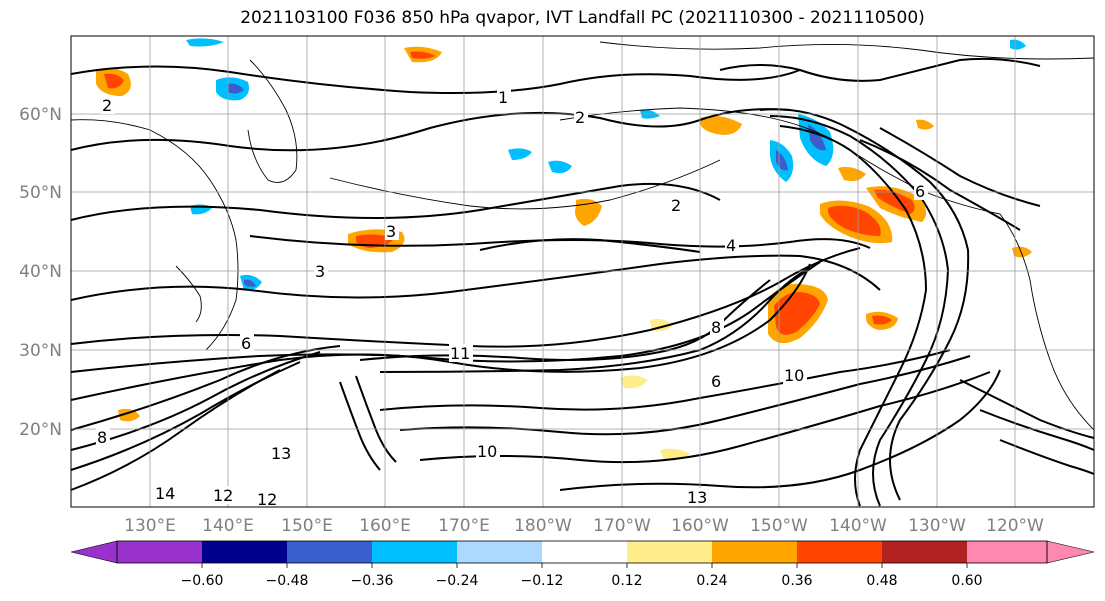  Describe the element at coordinates (460, 353) in the screenshot. I see `contour-label: 11` at that location.